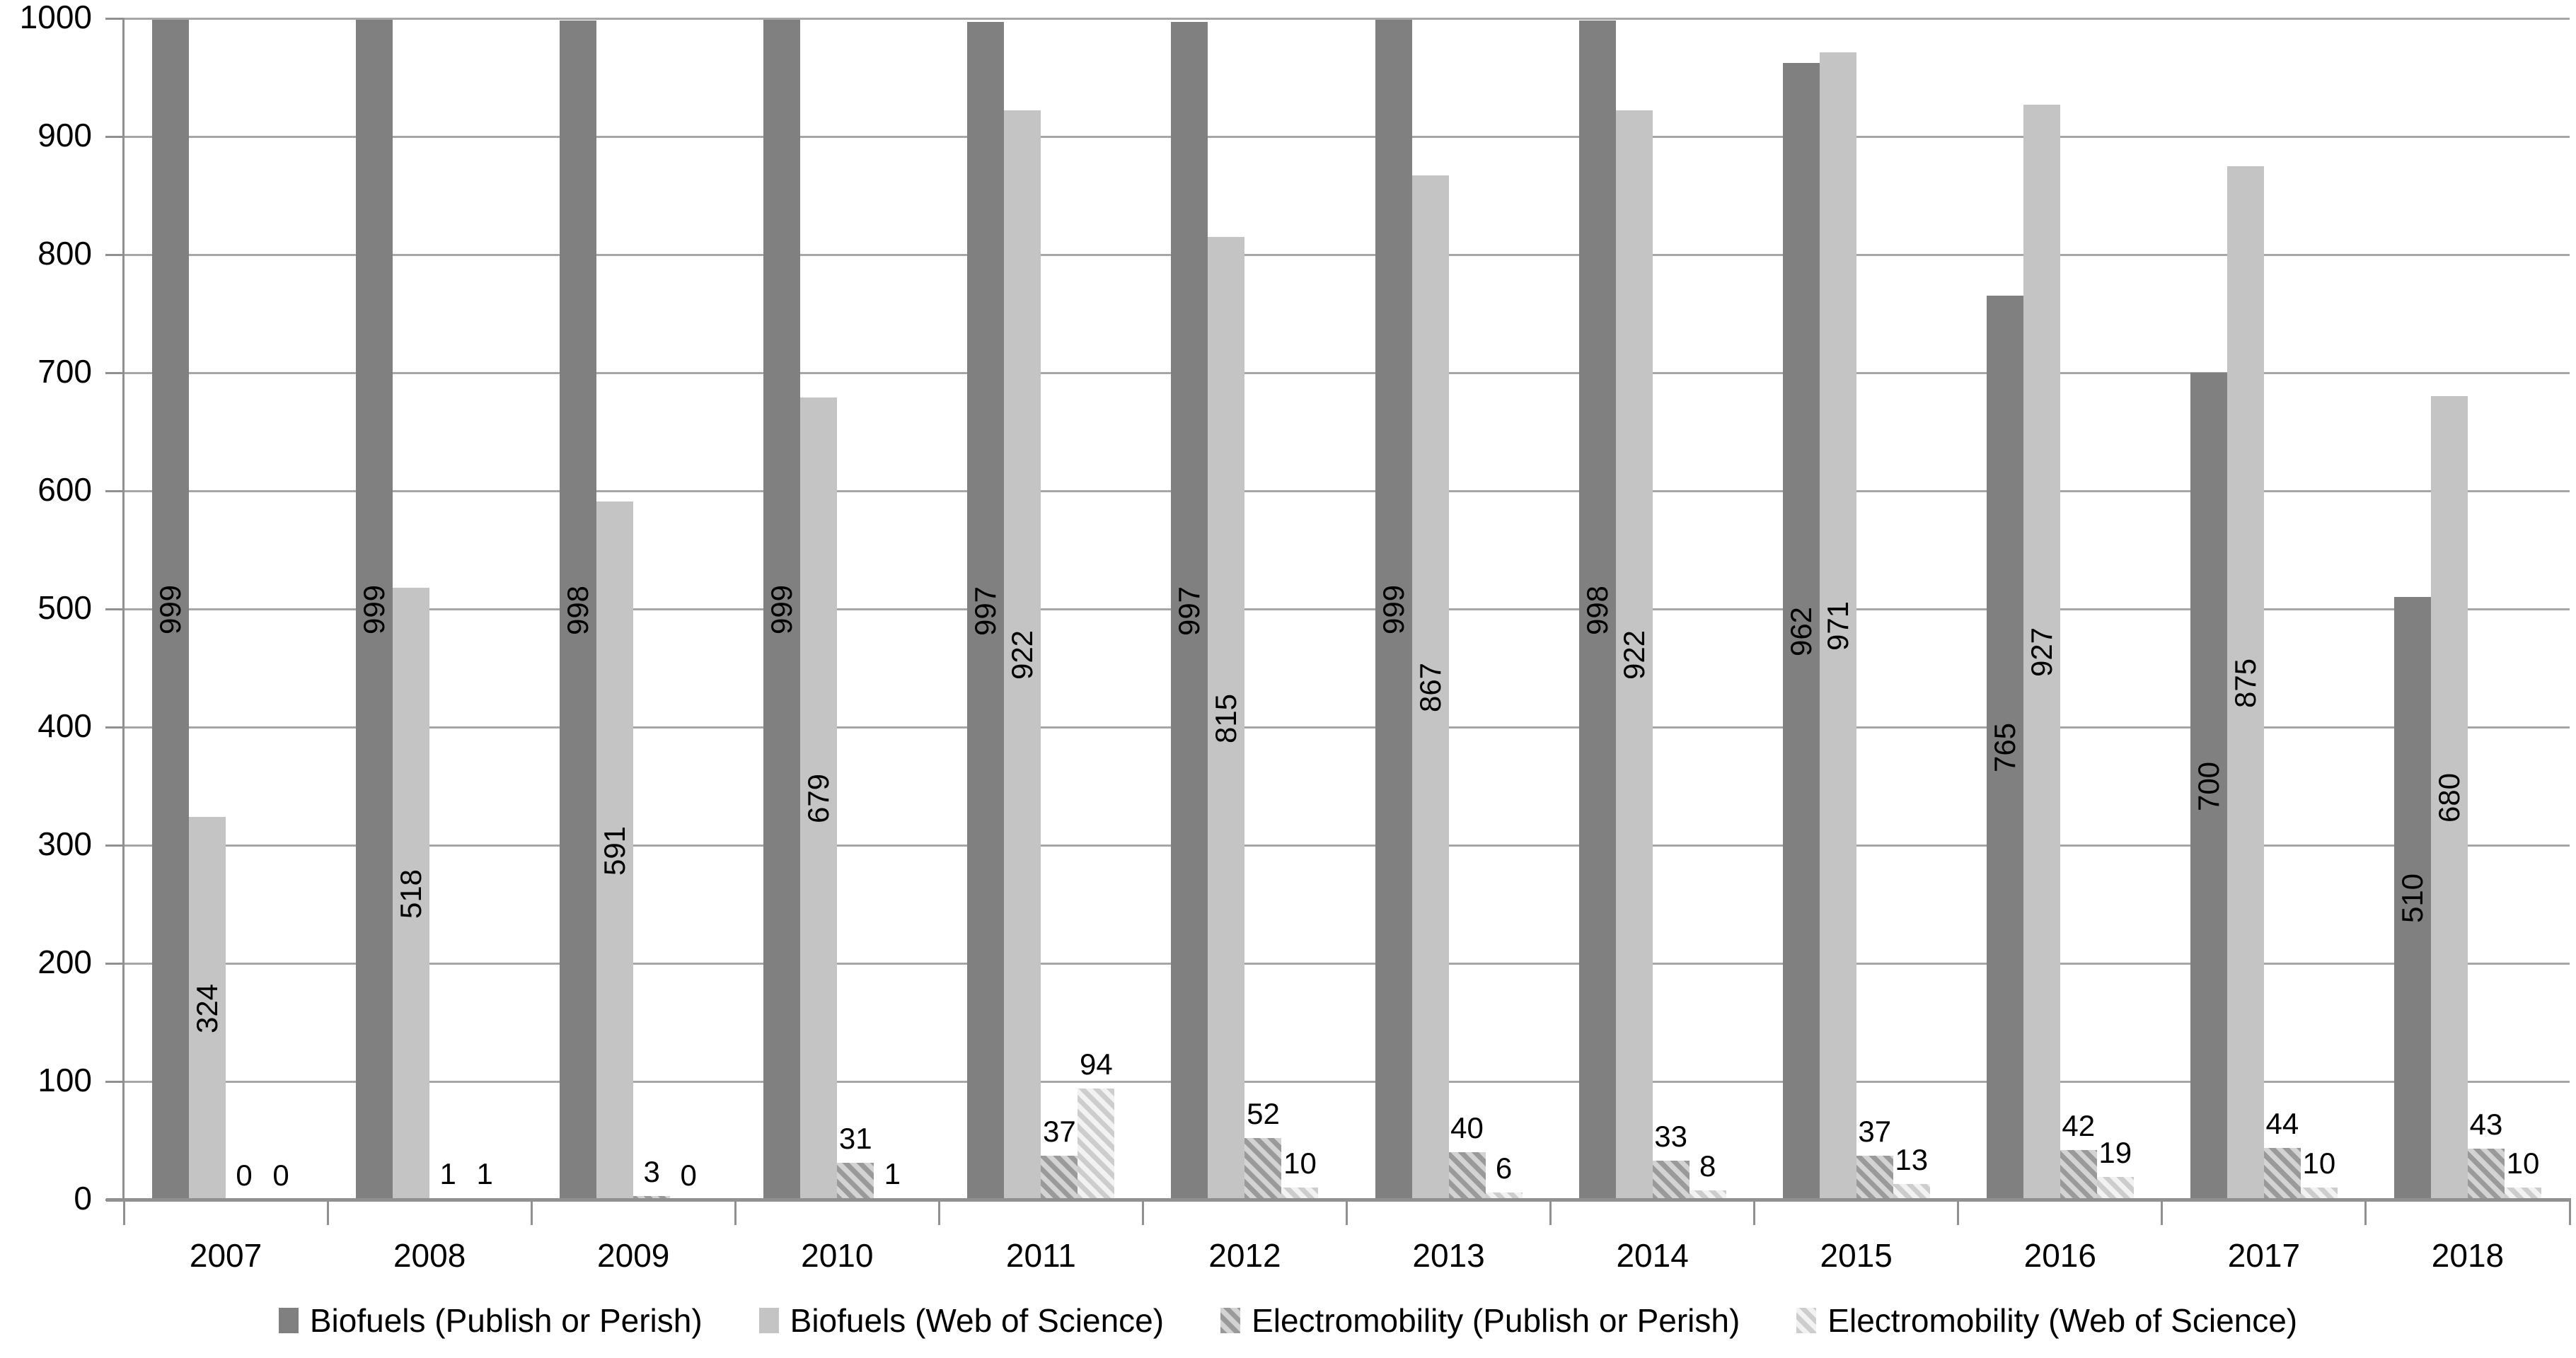 This screenshot has width=2576, height=1358. What do you see at coordinates (64, 489) in the screenshot?
I see `y-axis-label: 600` at bounding box center [64, 489].